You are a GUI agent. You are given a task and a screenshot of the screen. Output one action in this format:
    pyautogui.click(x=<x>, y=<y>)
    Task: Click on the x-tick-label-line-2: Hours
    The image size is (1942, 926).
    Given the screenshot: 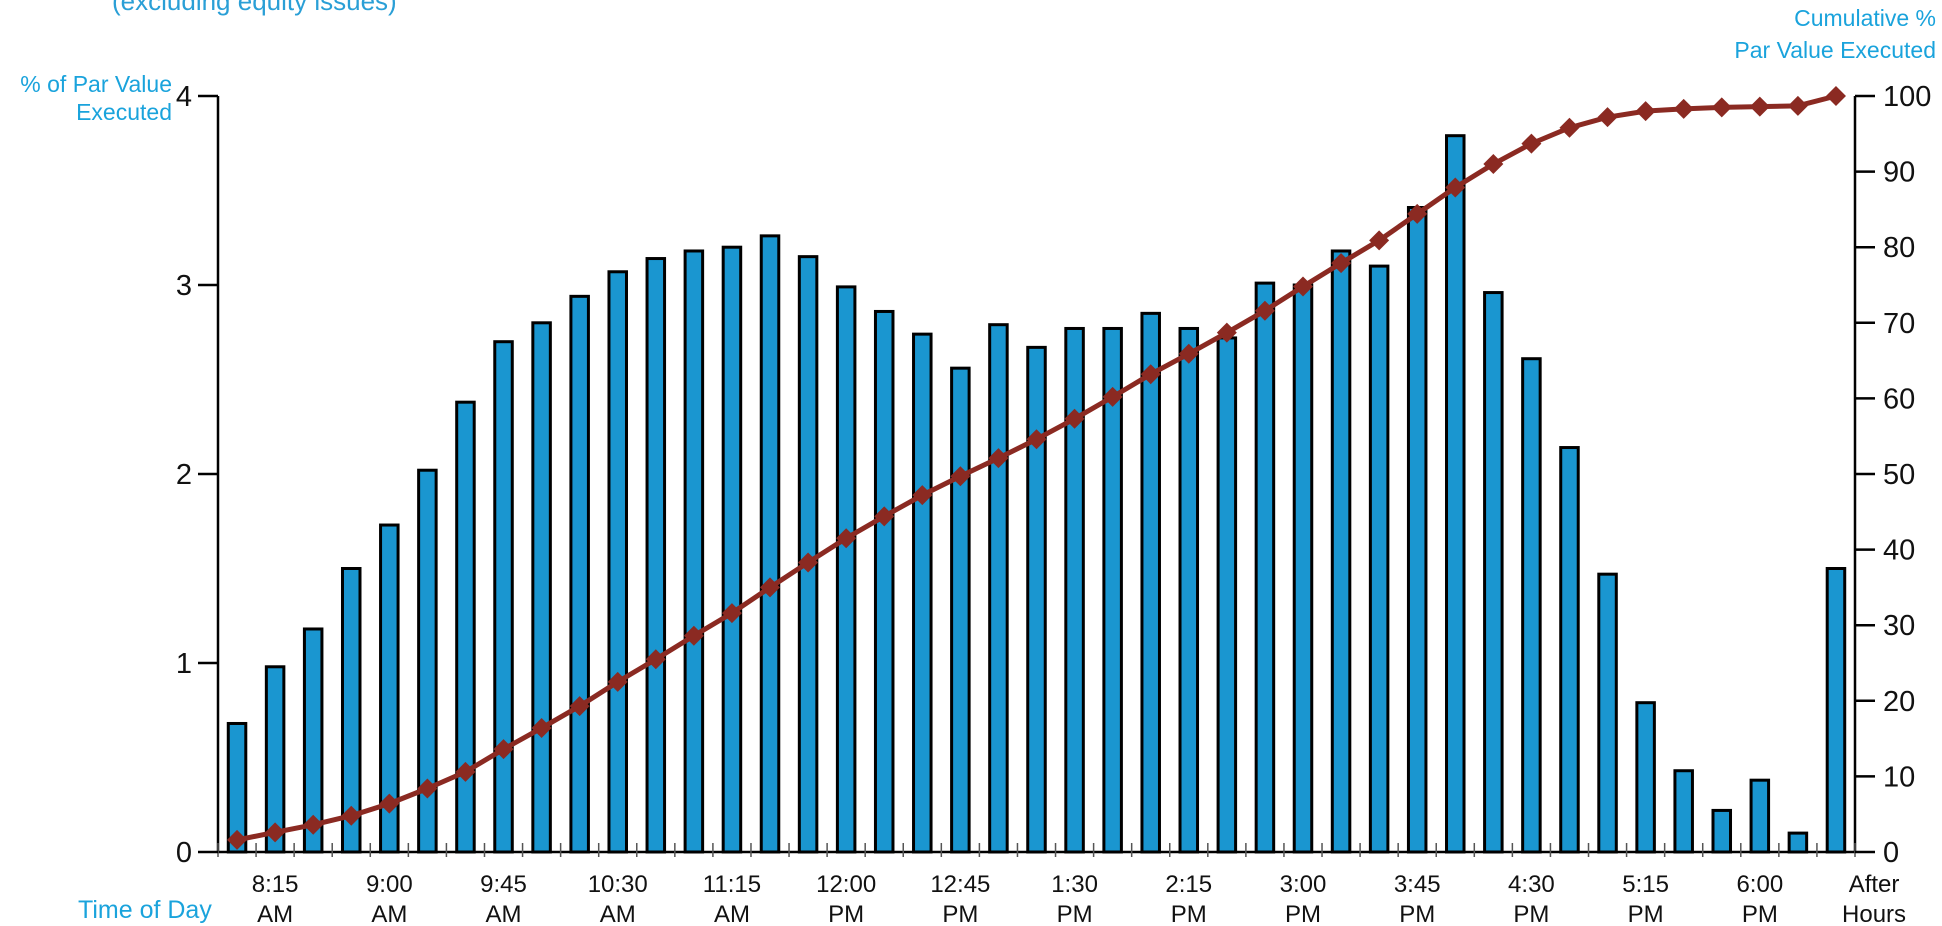 What is the action you would take?
    pyautogui.click(x=1874, y=913)
    